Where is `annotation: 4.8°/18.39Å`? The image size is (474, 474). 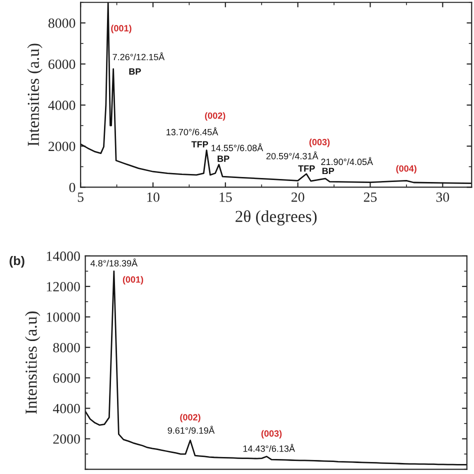
annotation: 4.8°/18.39Å is located at coordinates (114, 262).